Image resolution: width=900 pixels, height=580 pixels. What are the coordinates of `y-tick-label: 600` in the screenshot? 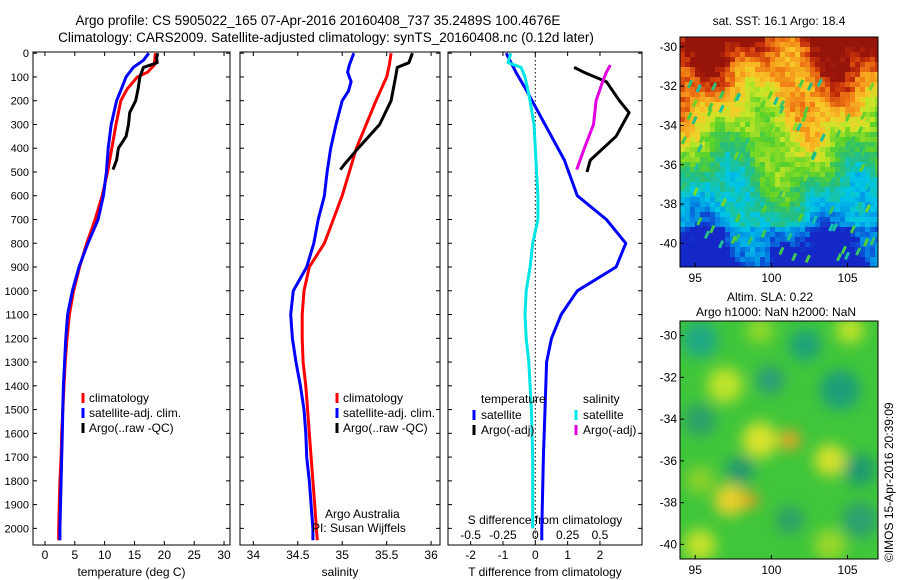 It's located at (20, 197).